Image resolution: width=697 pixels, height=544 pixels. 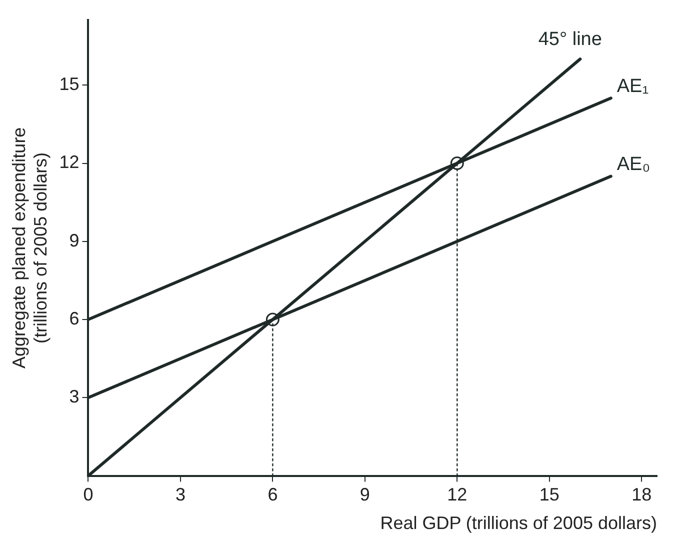 I want to click on x-tick-label: 18, so click(x=642, y=494).